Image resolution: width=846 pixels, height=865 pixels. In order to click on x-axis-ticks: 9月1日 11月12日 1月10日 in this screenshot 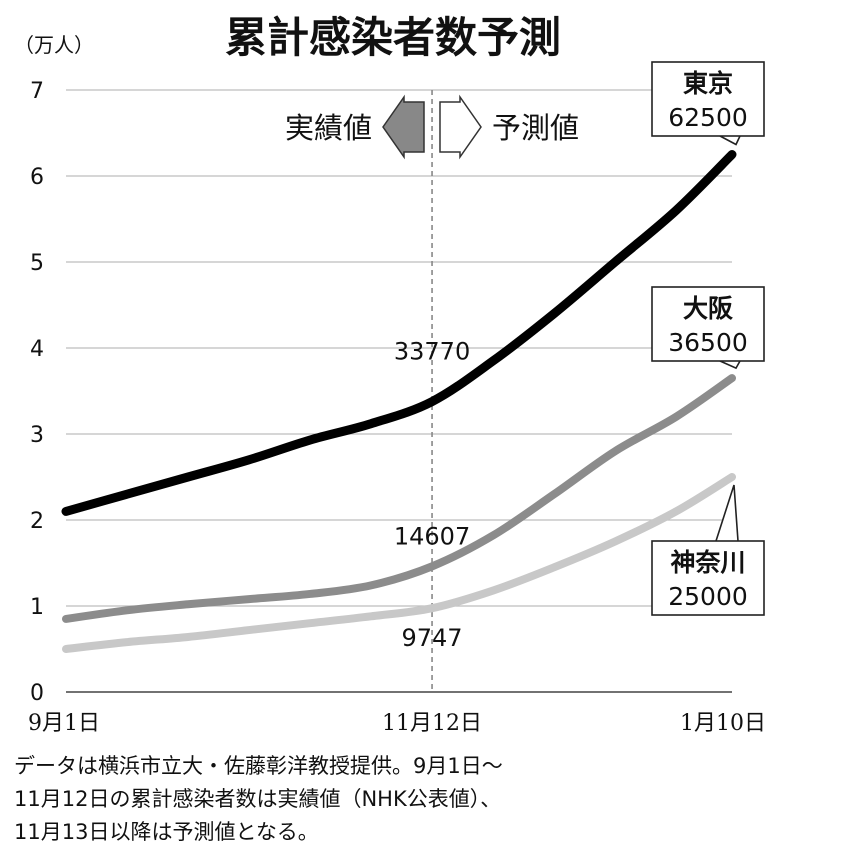, I will do `click(397, 723)`.